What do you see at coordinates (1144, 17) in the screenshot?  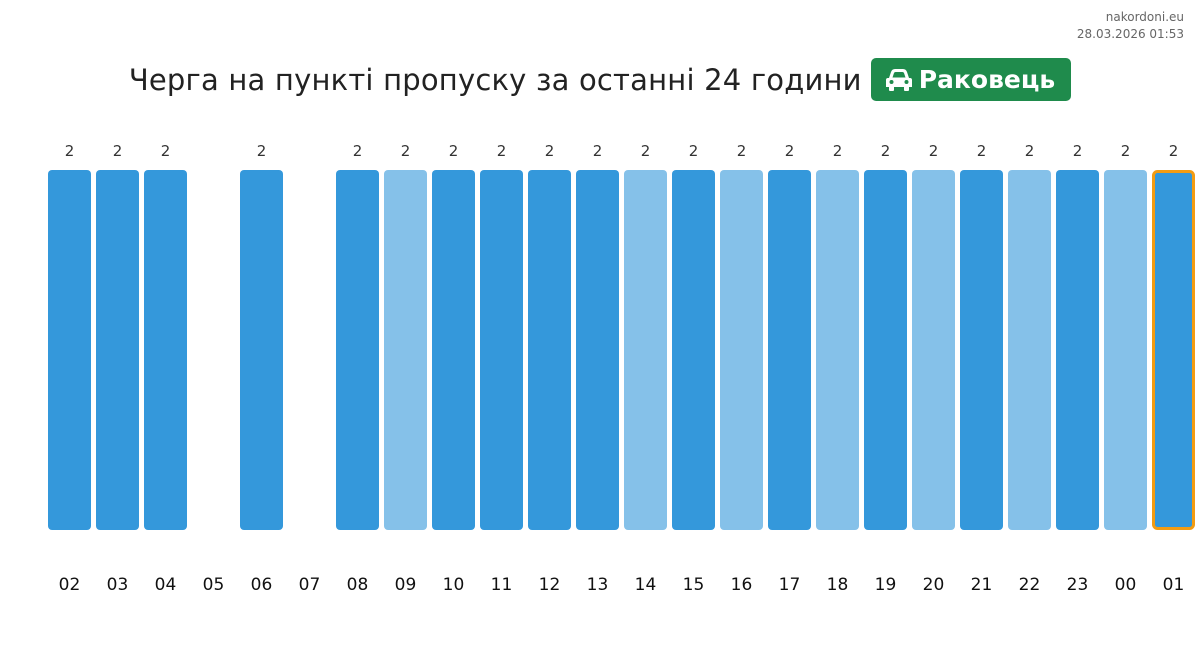 I see `site-name: nakordoni.eu` at bounding box center [1144, 17].